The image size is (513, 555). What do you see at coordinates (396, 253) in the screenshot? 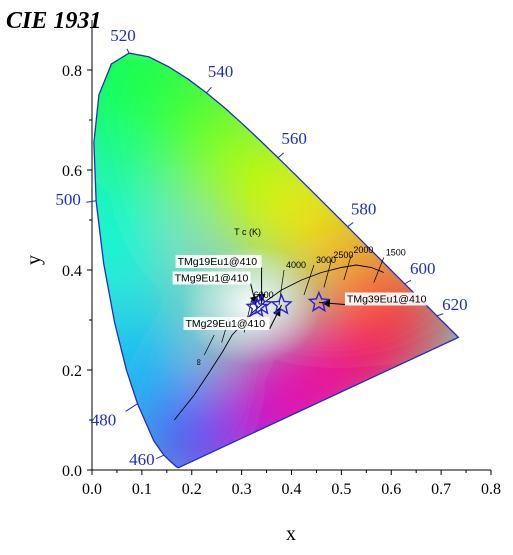
I see `isotherm-label-7: 1500` at bounding box center [396, 253].